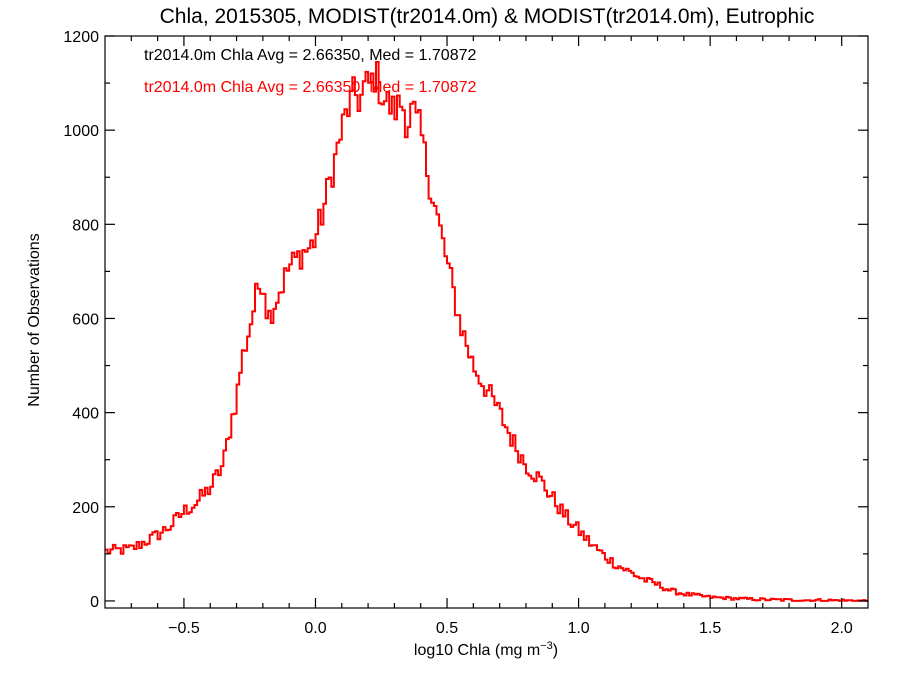  Describe the element at coordinates (315, 628) in the screenshot. I see `x-tick-label: 0.0` at that location.